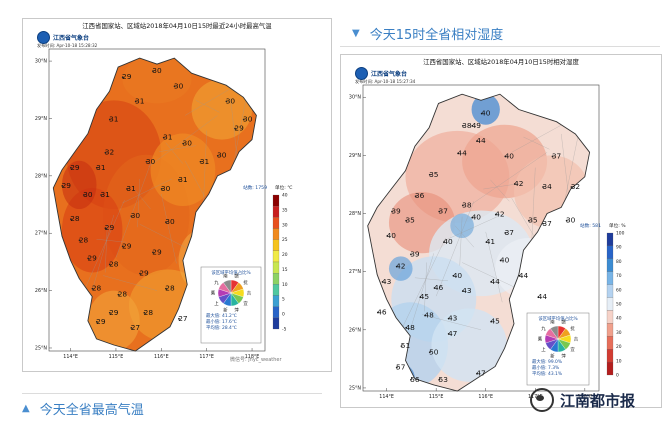 This screenshot has height=430, width=664. I want to click on pie-label: 吉, so click(249, 294).